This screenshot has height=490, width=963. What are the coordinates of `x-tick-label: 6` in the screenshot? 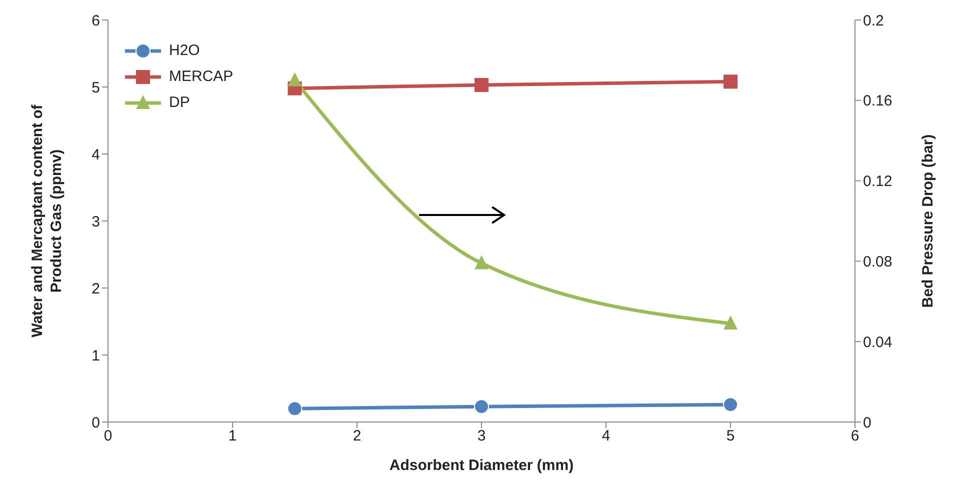 It's located at (855, 436).